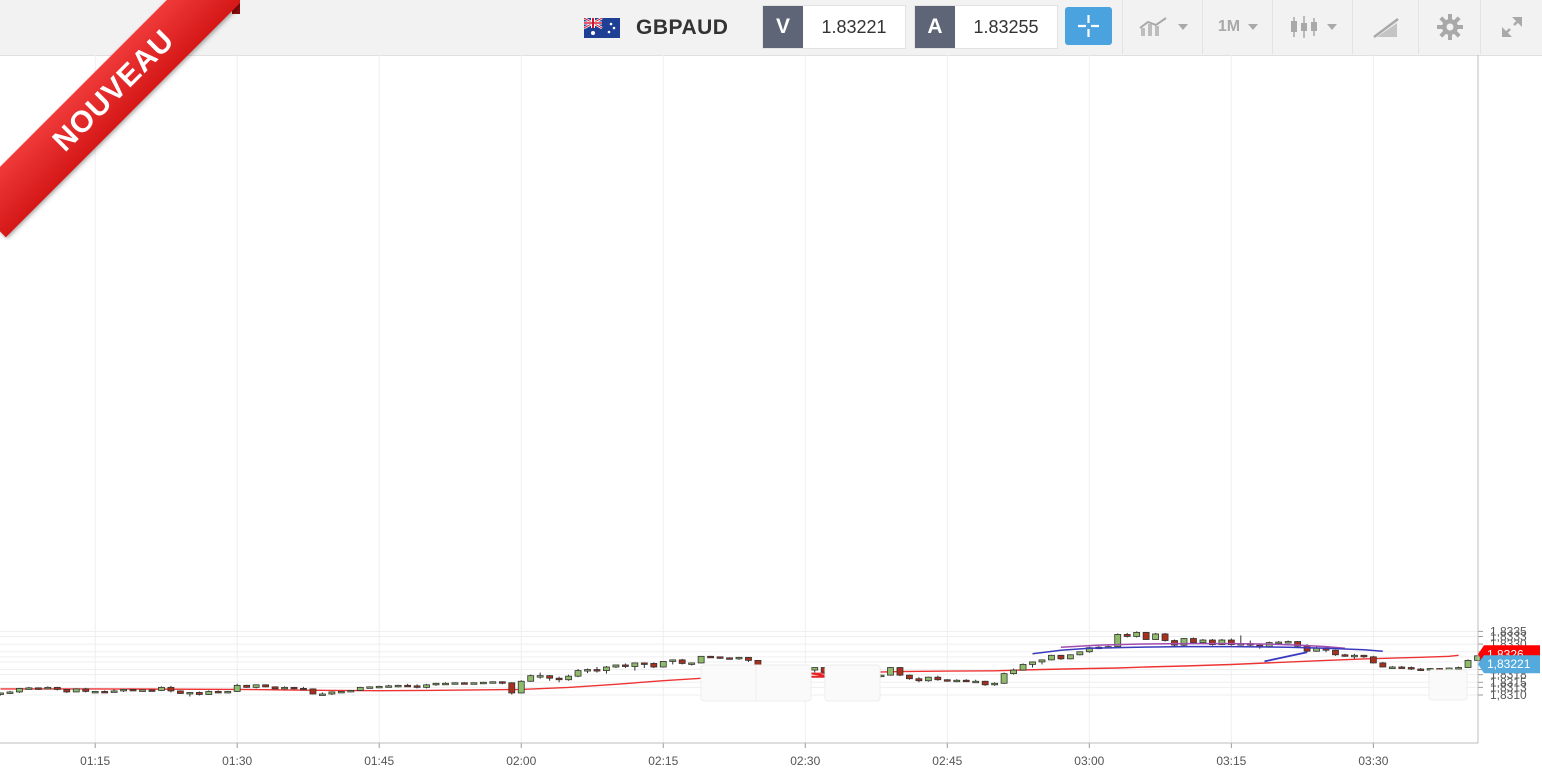 The width and height of the screenshot is (1542, 778). What do you see at coordinates (1286, 657) in the screenshot?
I see `blue-trendline` at bounding box center [1286, 657].